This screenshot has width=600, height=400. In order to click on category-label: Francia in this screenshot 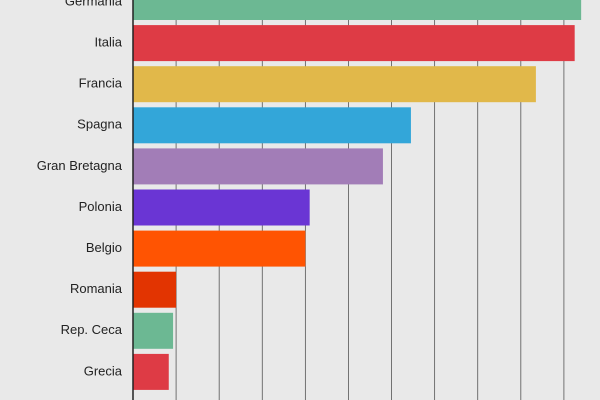, I will do `click(101, 83)`.